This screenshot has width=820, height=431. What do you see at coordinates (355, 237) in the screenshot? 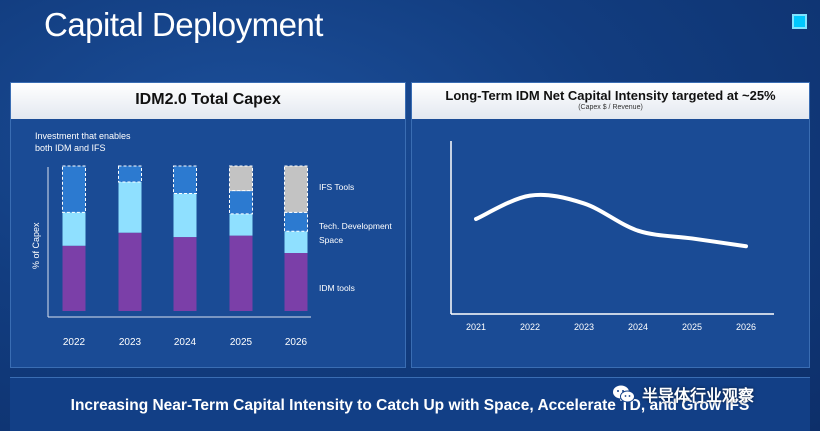
I see `legend-layer: IDM tools Space Tech. Development IFS Tools` at bounding box center [355, 237].